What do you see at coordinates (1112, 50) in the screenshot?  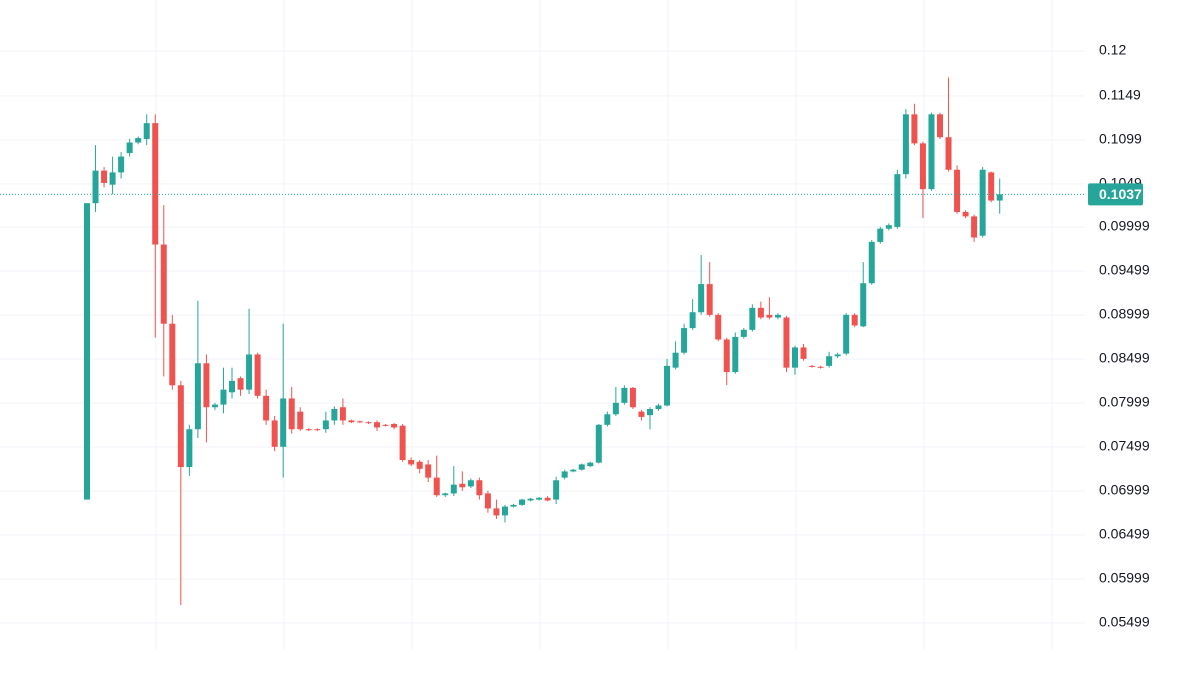 I see `y-tick-label: 0.12` at bounding box center [1112, 50].